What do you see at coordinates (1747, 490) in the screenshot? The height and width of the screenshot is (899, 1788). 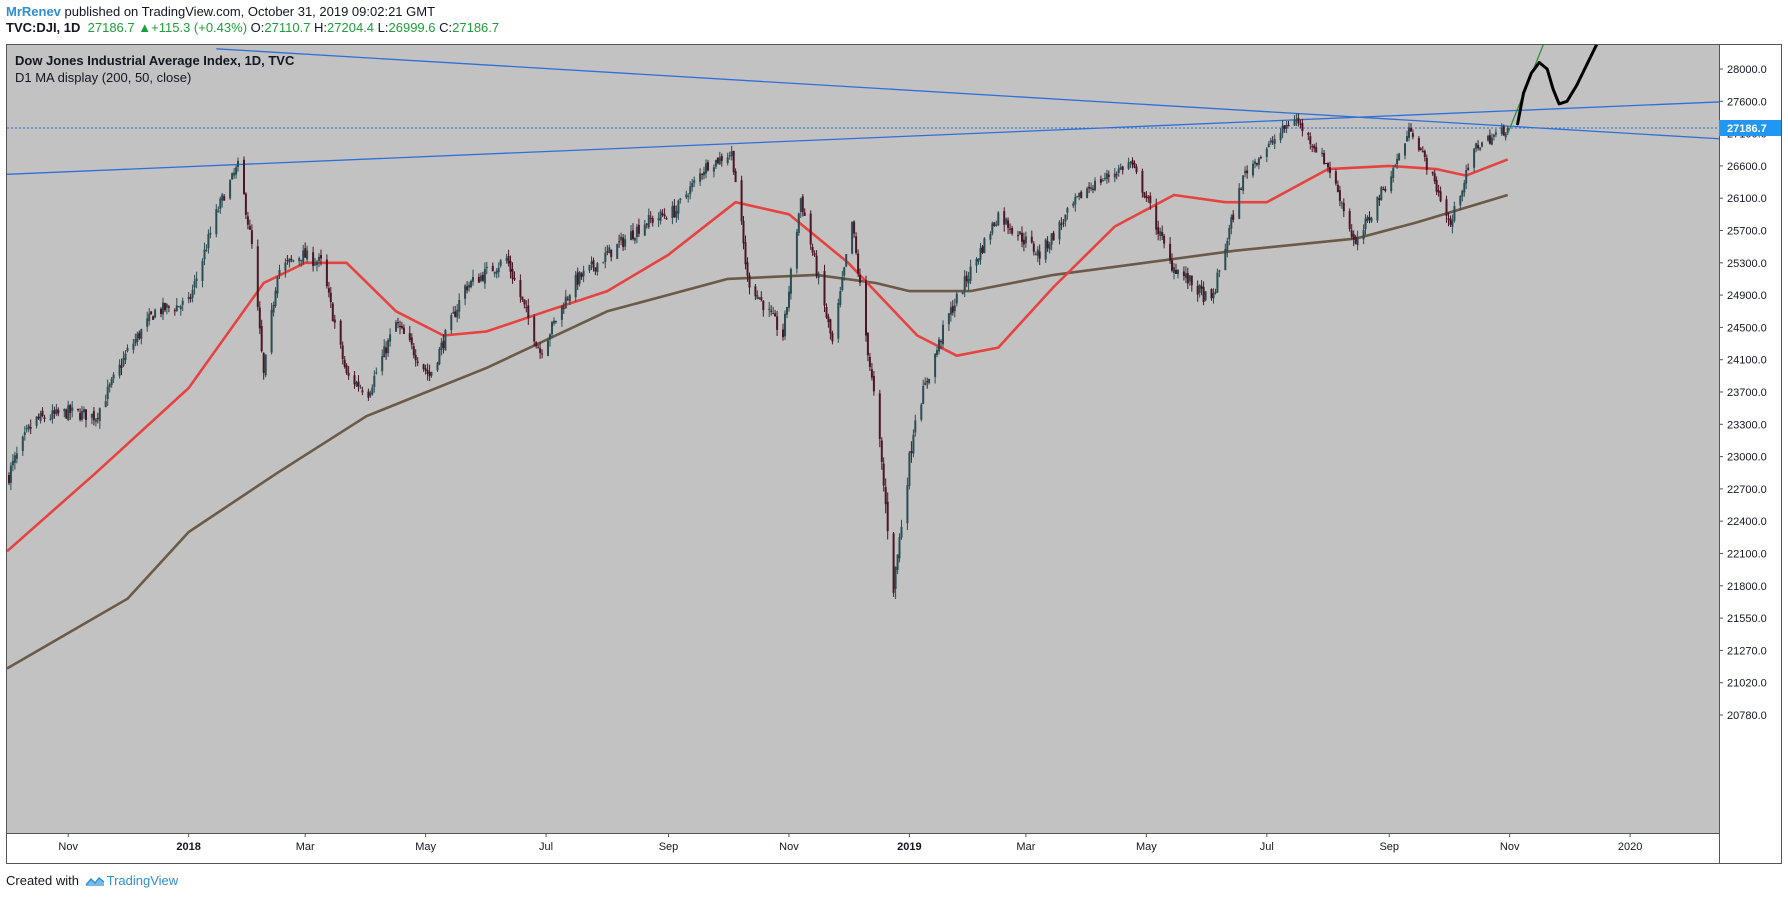 I see `price-tick-label: 22700.0` at bounding box center [1747, 490].